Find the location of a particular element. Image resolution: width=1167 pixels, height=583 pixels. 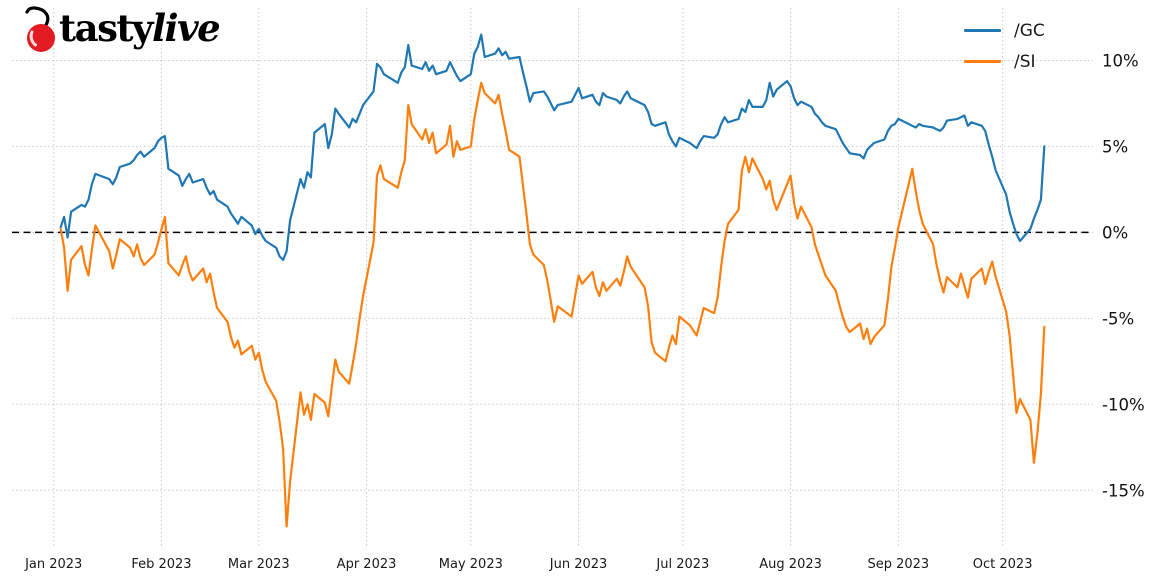

legend-entry-si: /SI is located at coordinates (1004, 61).